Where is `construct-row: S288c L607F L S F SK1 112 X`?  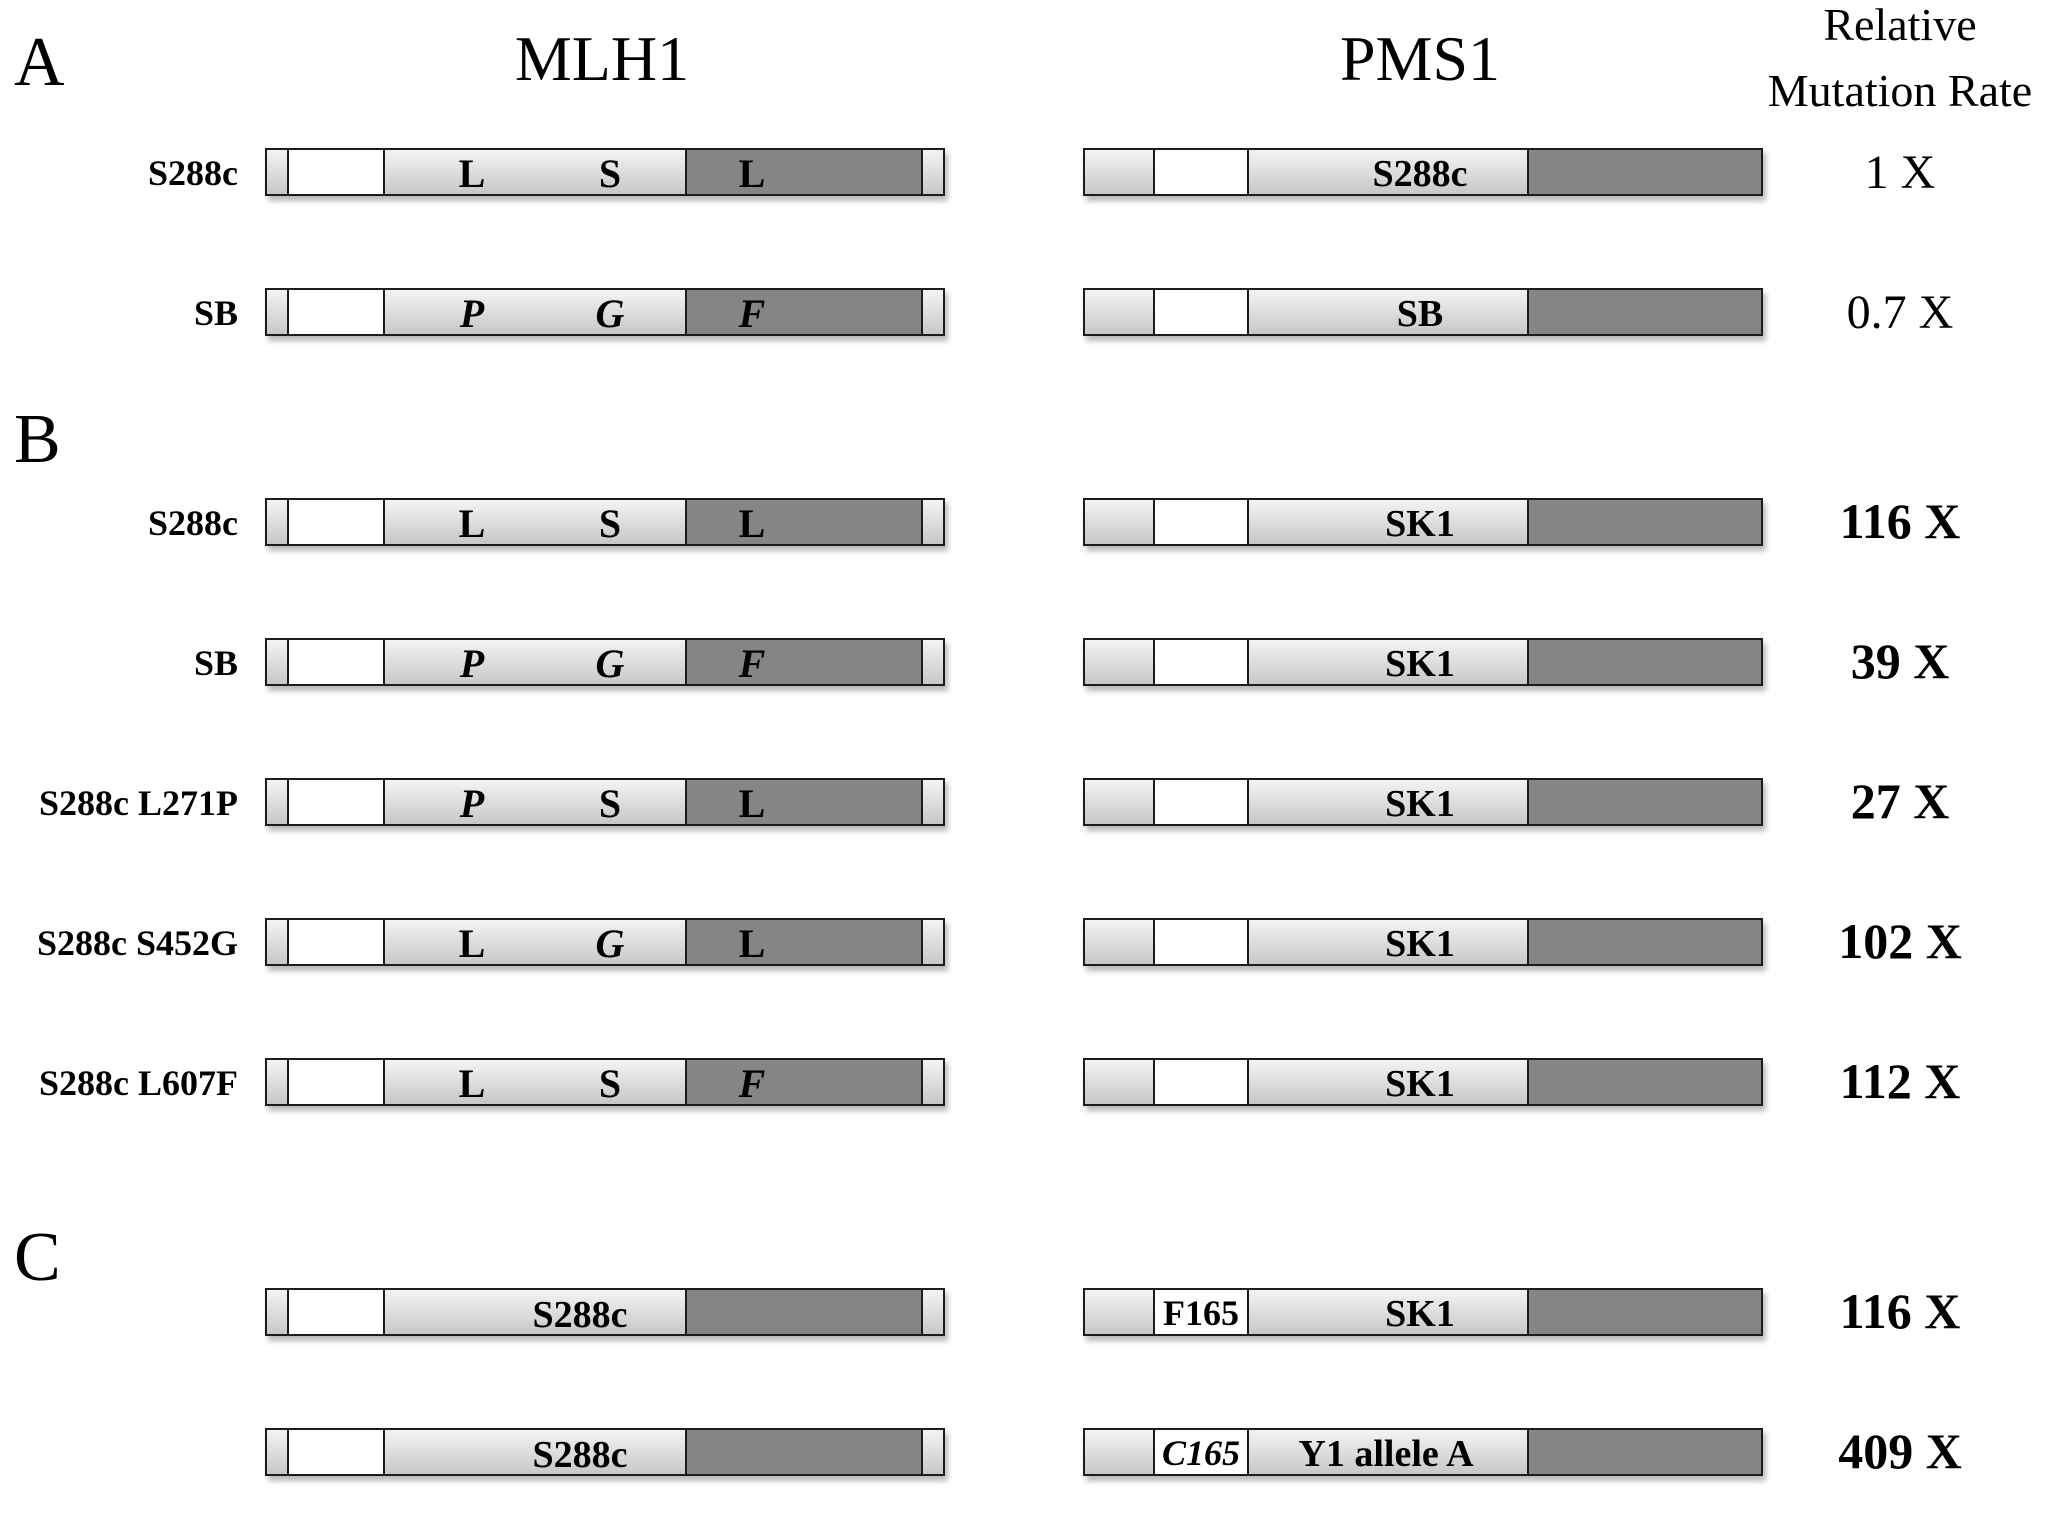 construct-row: S288c L607F L S F SK1 112 X is located at coordinates (999, 1081).